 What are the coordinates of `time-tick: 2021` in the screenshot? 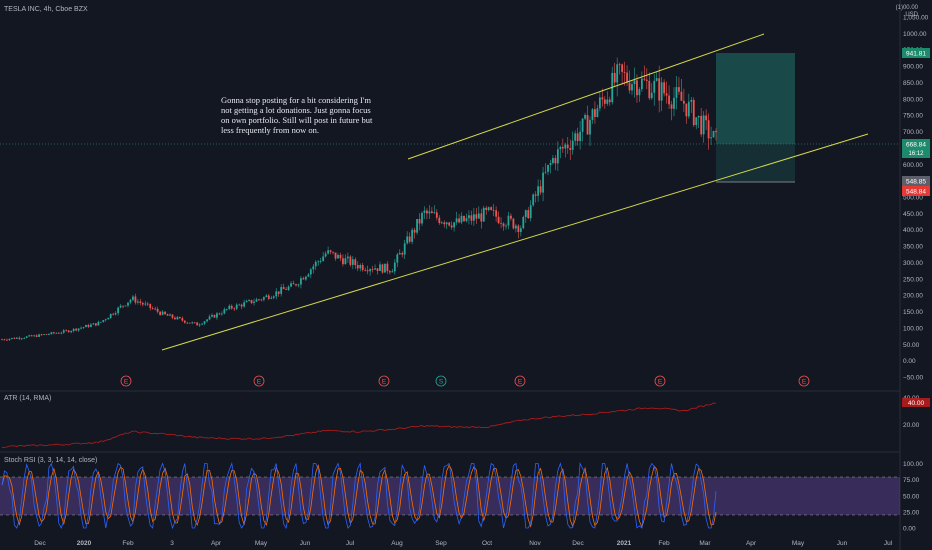 It's located at (624, 543).